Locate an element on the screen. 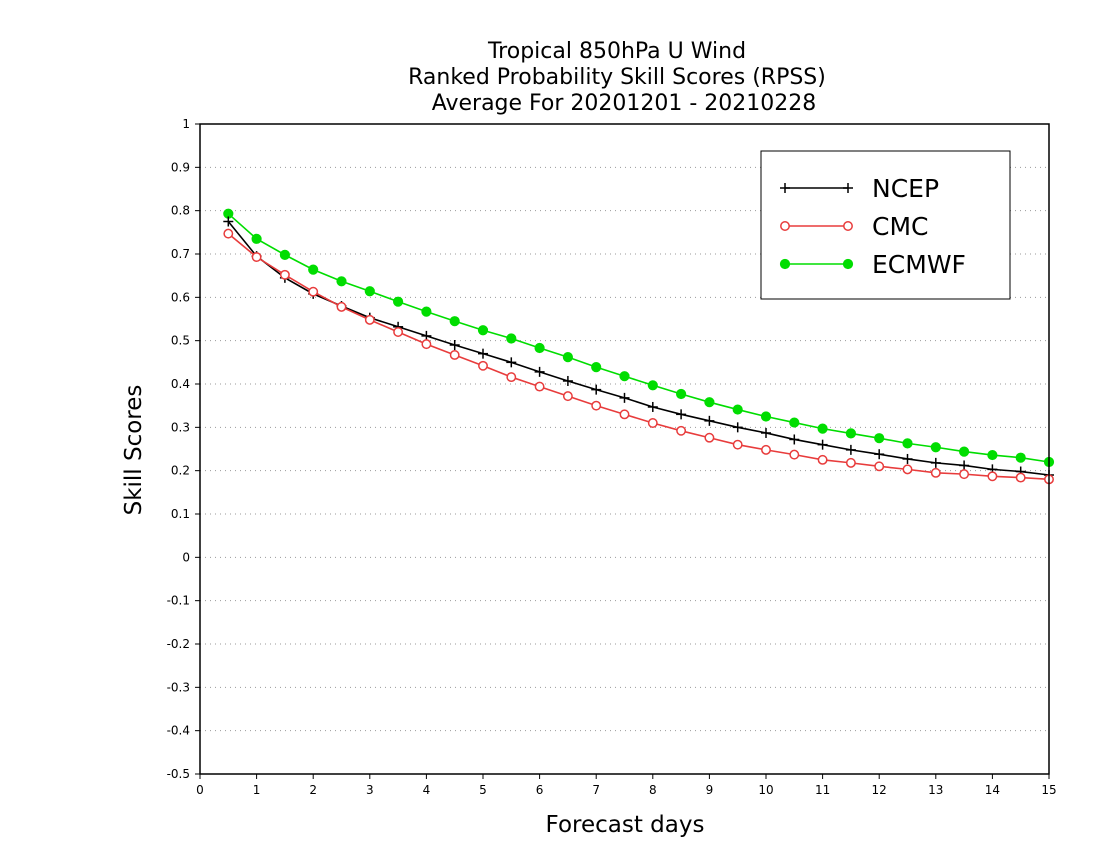 The height and width of the screenshot is (850, 1100). y-tick-label: -0.2 is located at coordinates (178, 644).